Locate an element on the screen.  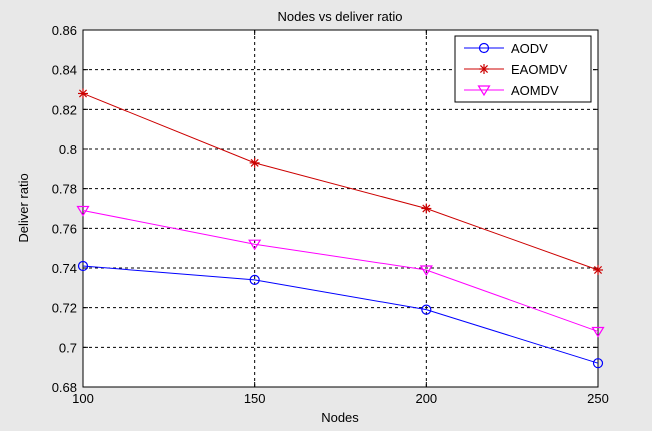
y-axis-label: Deliver ratio is located at coordinates (23, 207).